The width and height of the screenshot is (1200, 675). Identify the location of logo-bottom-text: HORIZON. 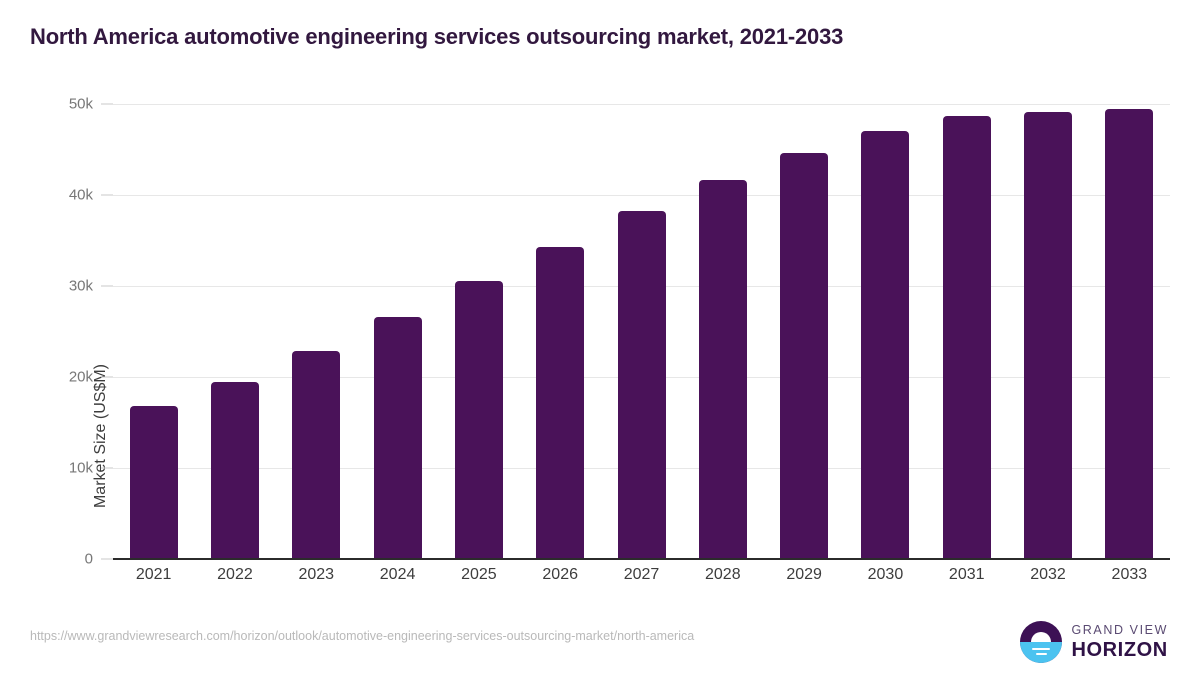
(1119, 649).